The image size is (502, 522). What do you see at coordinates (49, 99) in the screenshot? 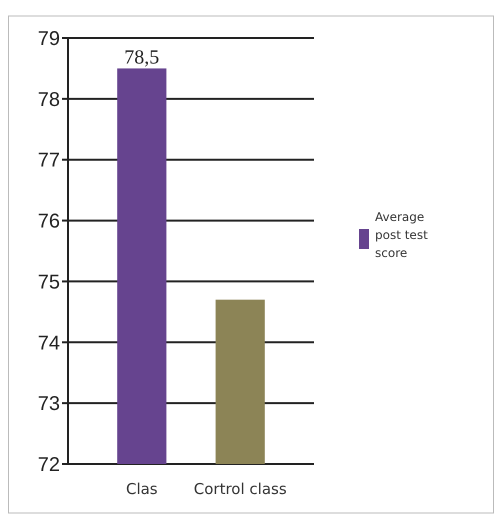
I see `y-tick-label: 78` at bounding box center [49, 99].